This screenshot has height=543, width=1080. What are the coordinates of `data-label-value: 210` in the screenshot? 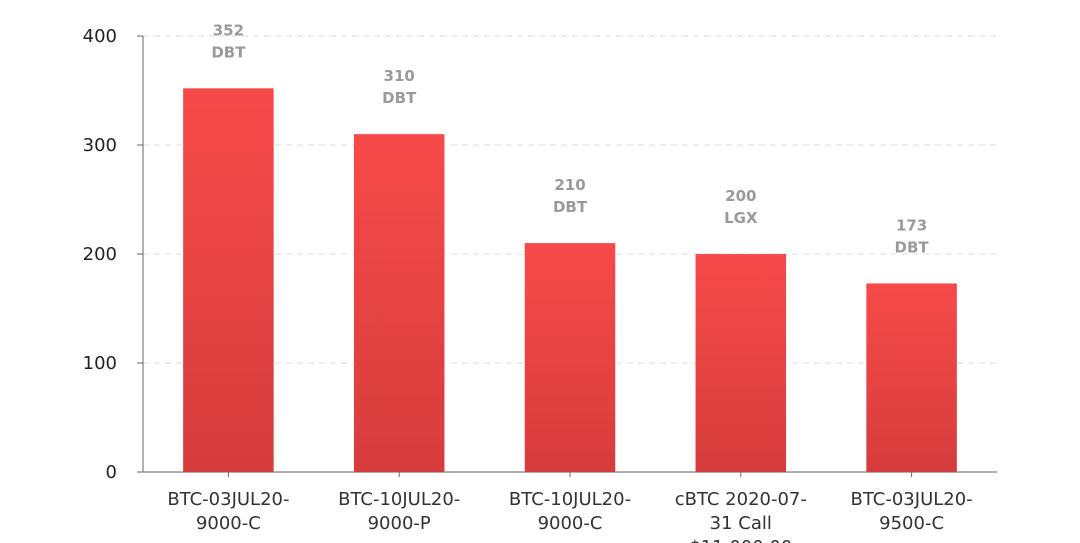 It's located at (569, 185).